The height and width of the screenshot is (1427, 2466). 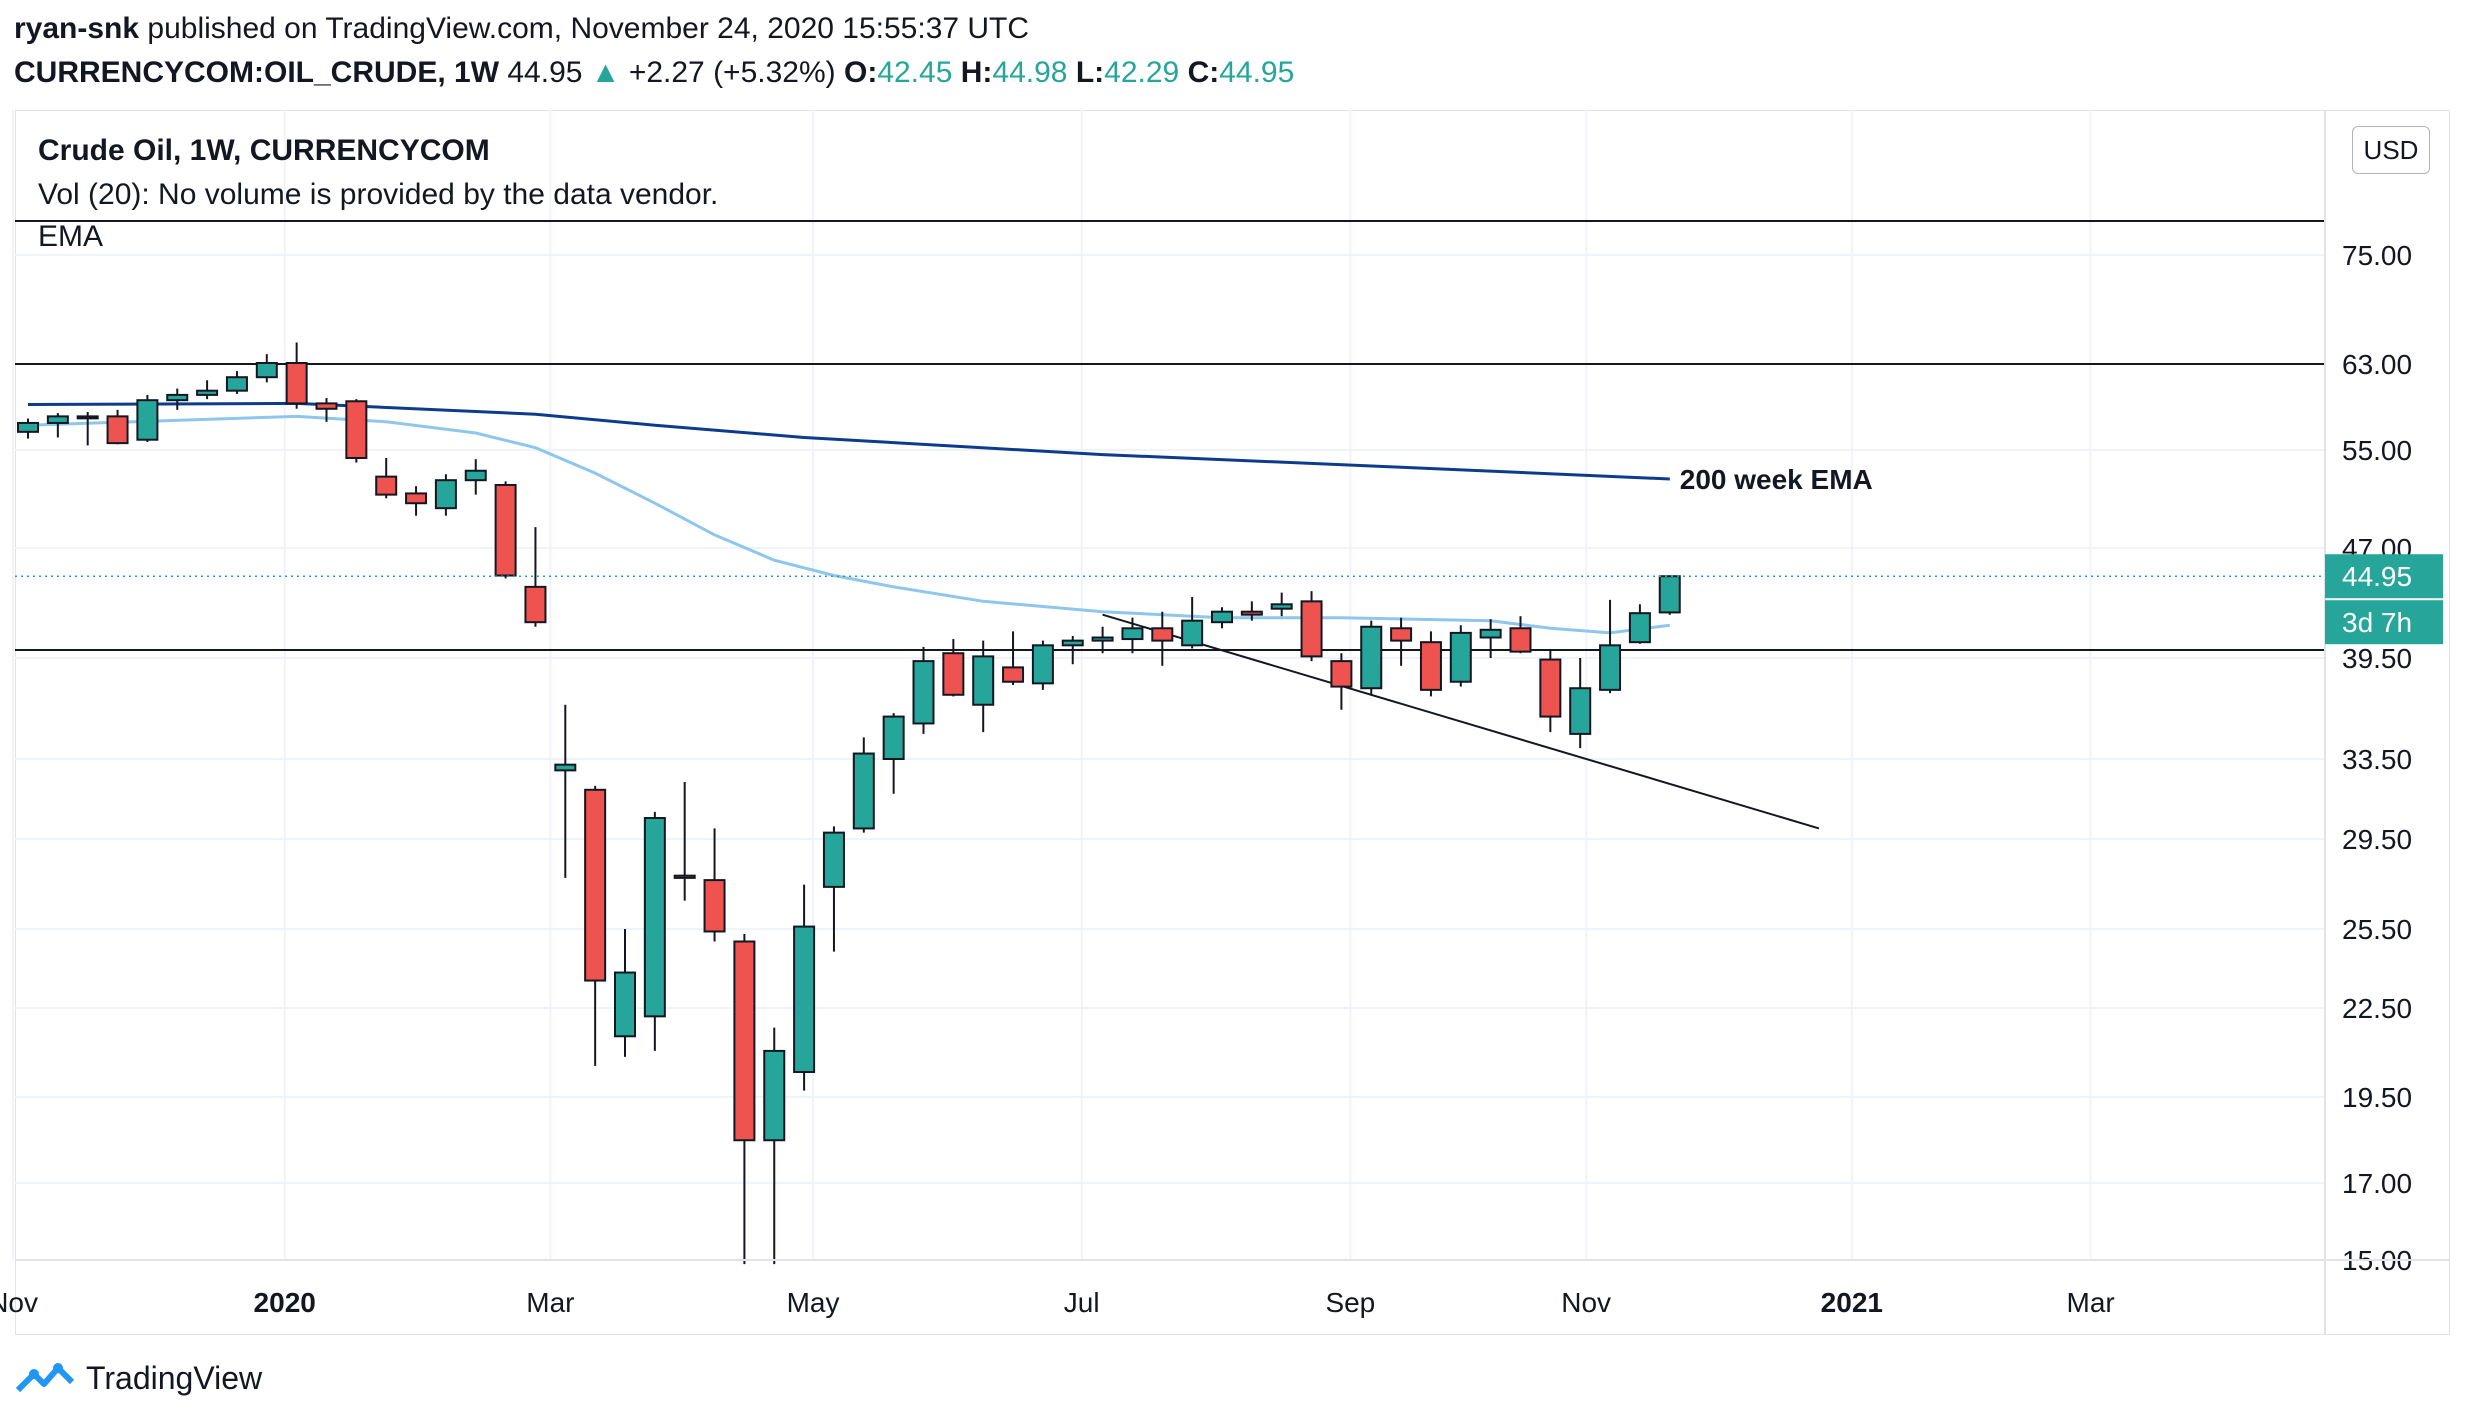 I want to click on time-tick-label: Mar, so click(x=2091, y=1302).